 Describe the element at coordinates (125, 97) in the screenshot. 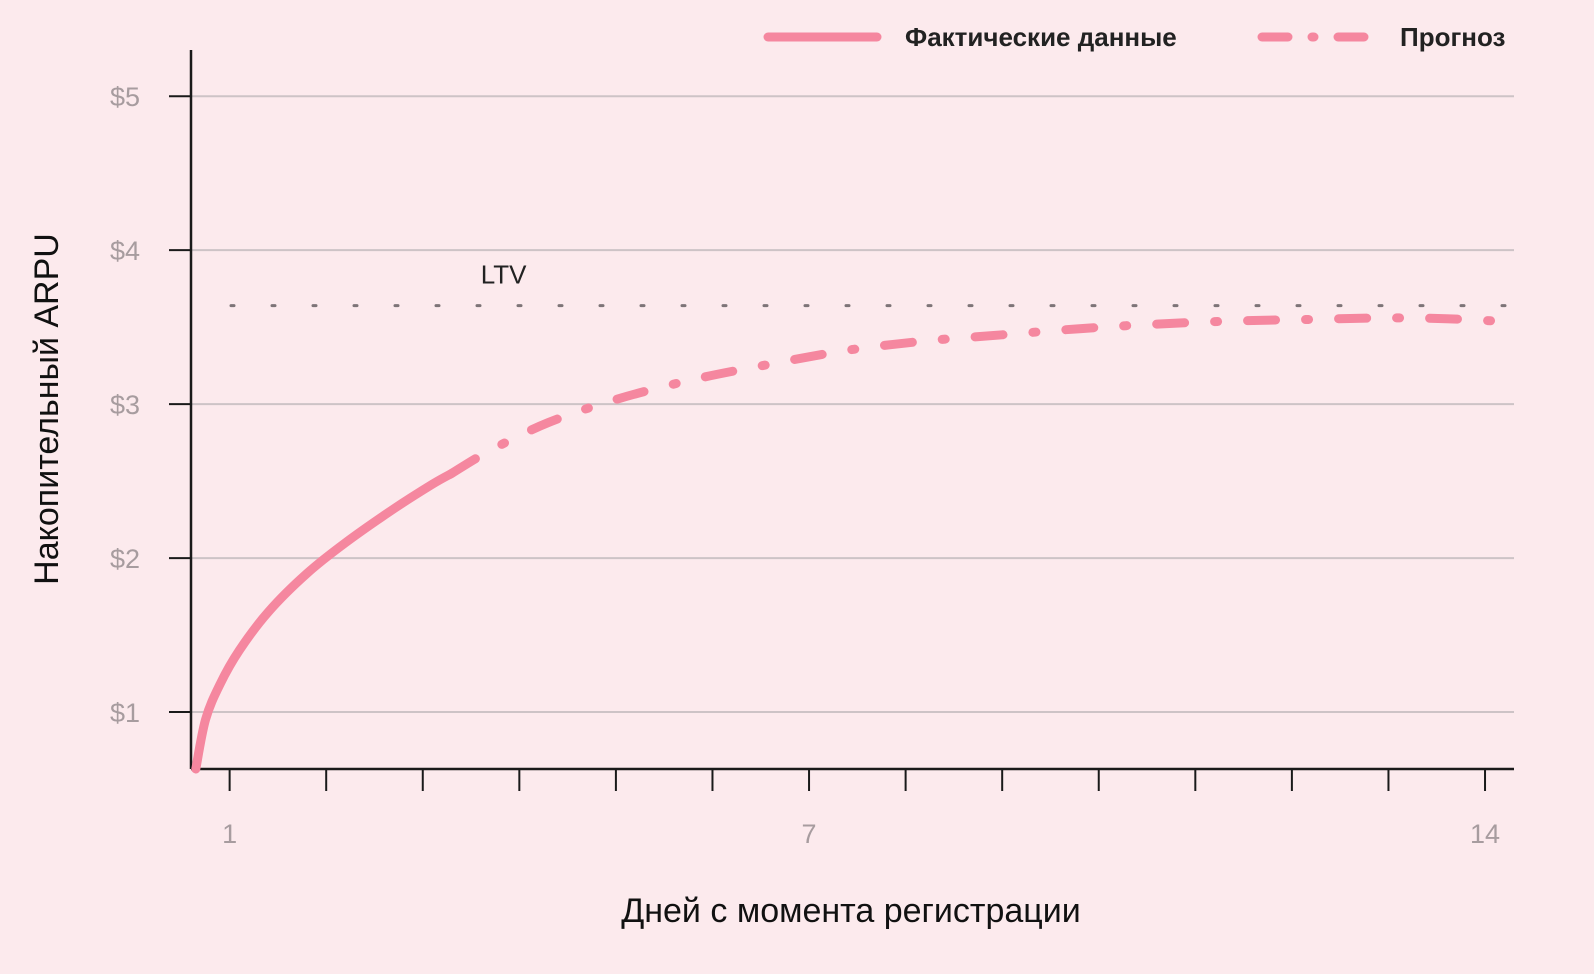

I see `y-tick-label: $5` at that location.